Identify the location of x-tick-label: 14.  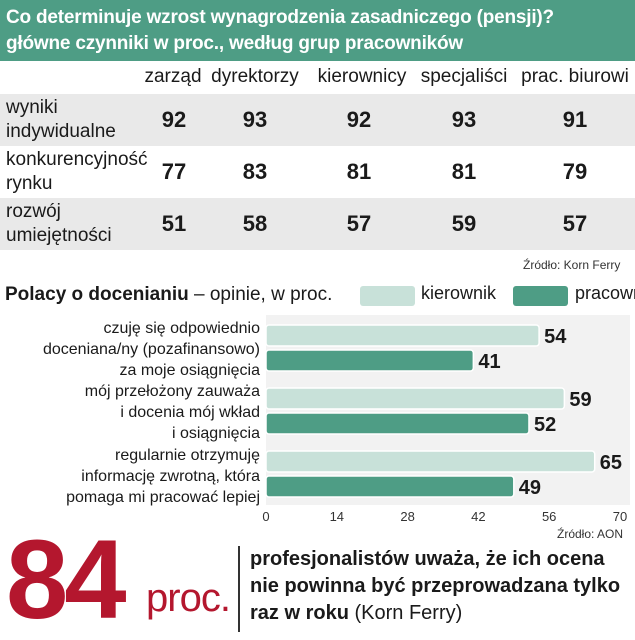
(337, 516).